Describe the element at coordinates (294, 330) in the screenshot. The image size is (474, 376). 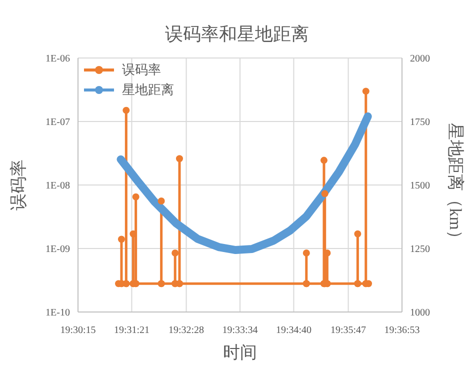
I see `x-tick-label: 19:34:40` at that location.